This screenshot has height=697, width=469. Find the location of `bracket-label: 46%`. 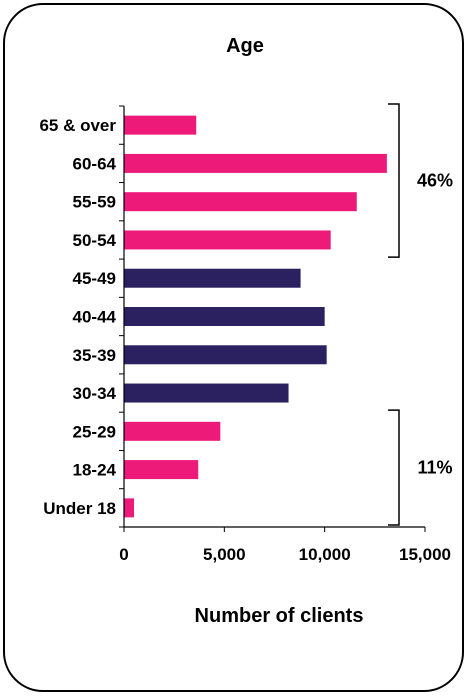

bracket-label: 46% is located at coordinates (435, 181).